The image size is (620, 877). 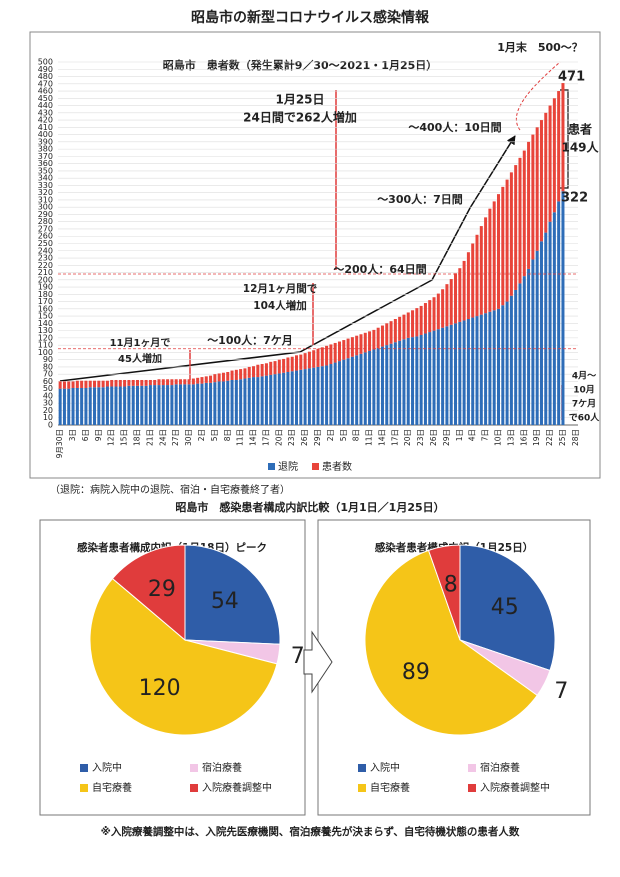 I want to click on annotation: 45人増加, so click(x=140, y=358).